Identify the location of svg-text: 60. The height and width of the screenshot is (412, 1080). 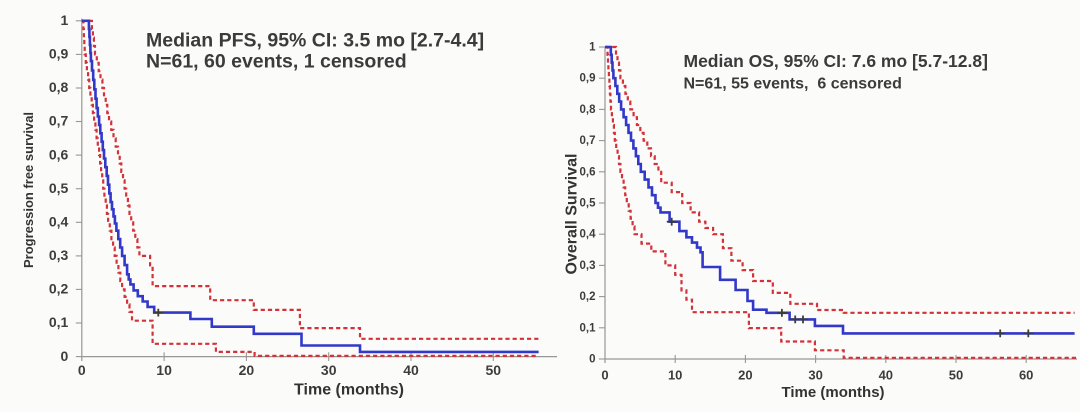
(1026, 374).